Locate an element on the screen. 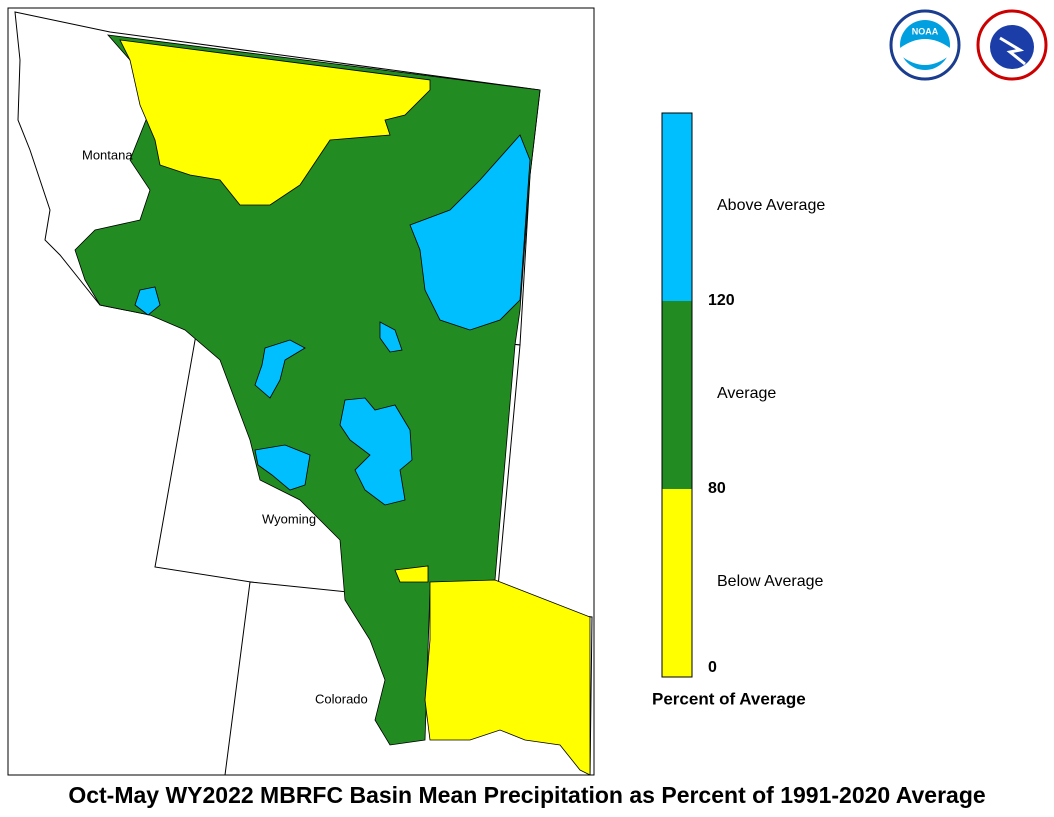  legend-tick-label: 0 is located at coordinates (712, 667).